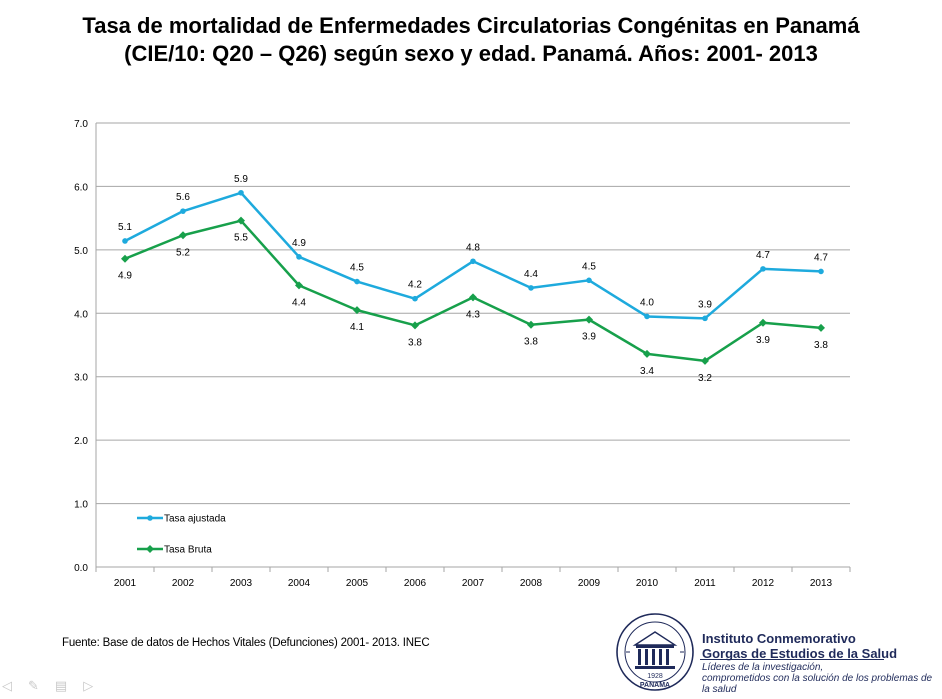 The width and height of the screenshot is (942, 699). I want to click on x-tick-label: 2005, so click(357, 583).